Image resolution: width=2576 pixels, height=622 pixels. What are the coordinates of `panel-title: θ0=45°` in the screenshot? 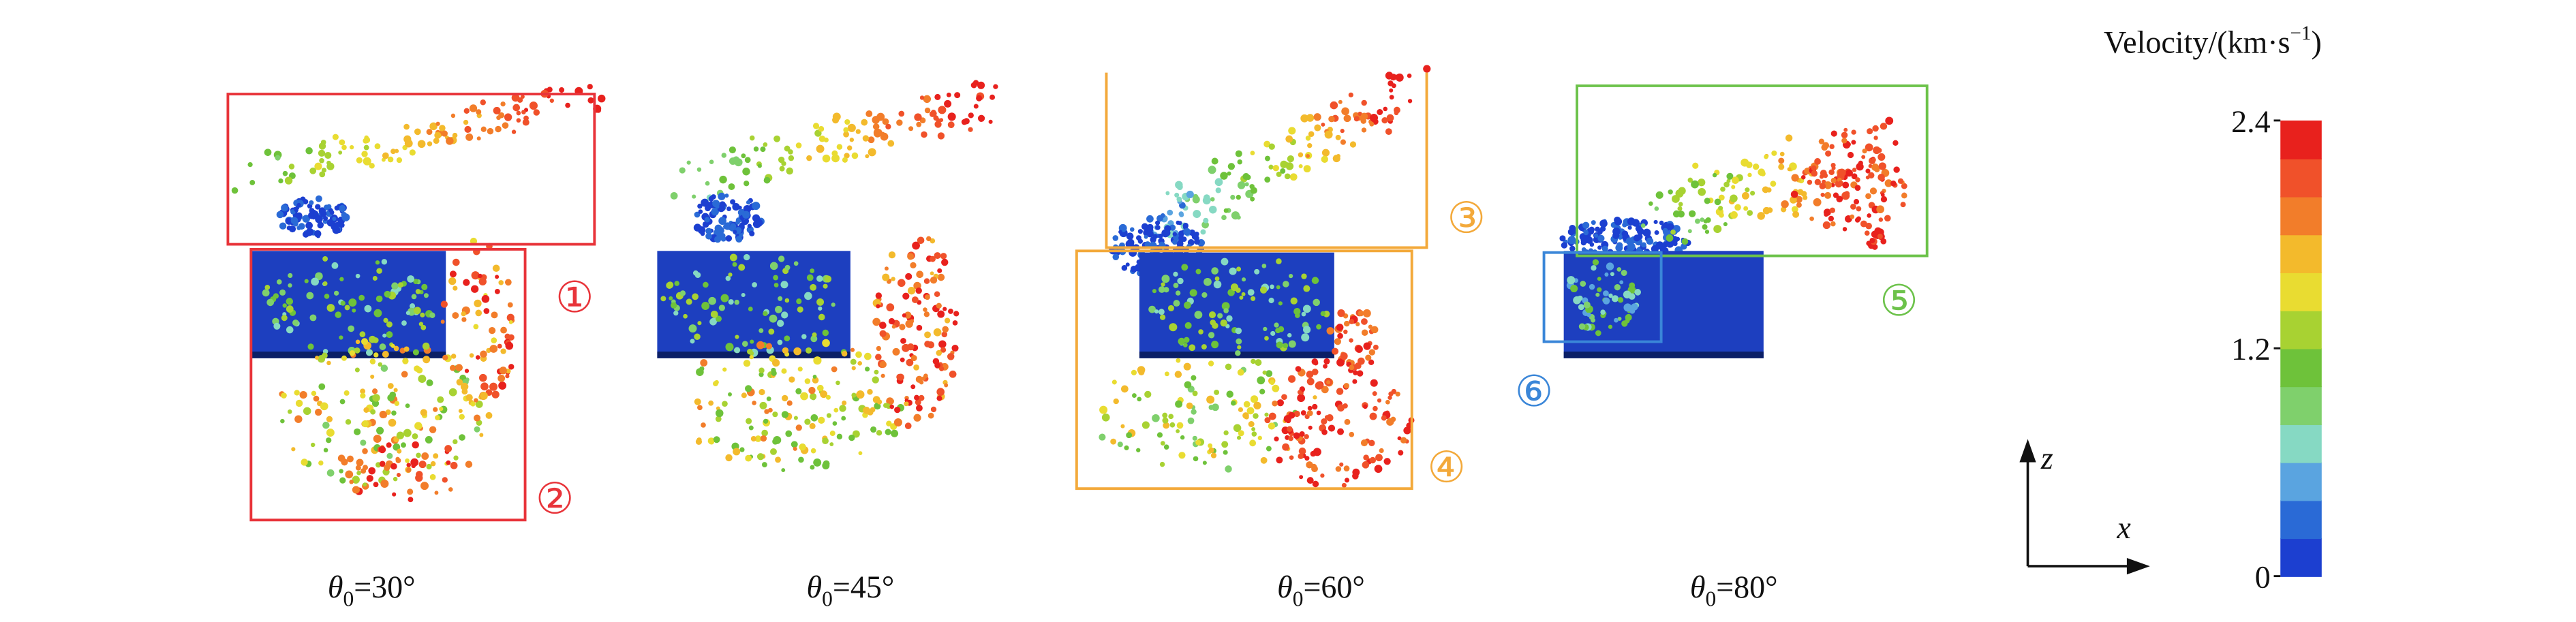 It's located at (851, 590).